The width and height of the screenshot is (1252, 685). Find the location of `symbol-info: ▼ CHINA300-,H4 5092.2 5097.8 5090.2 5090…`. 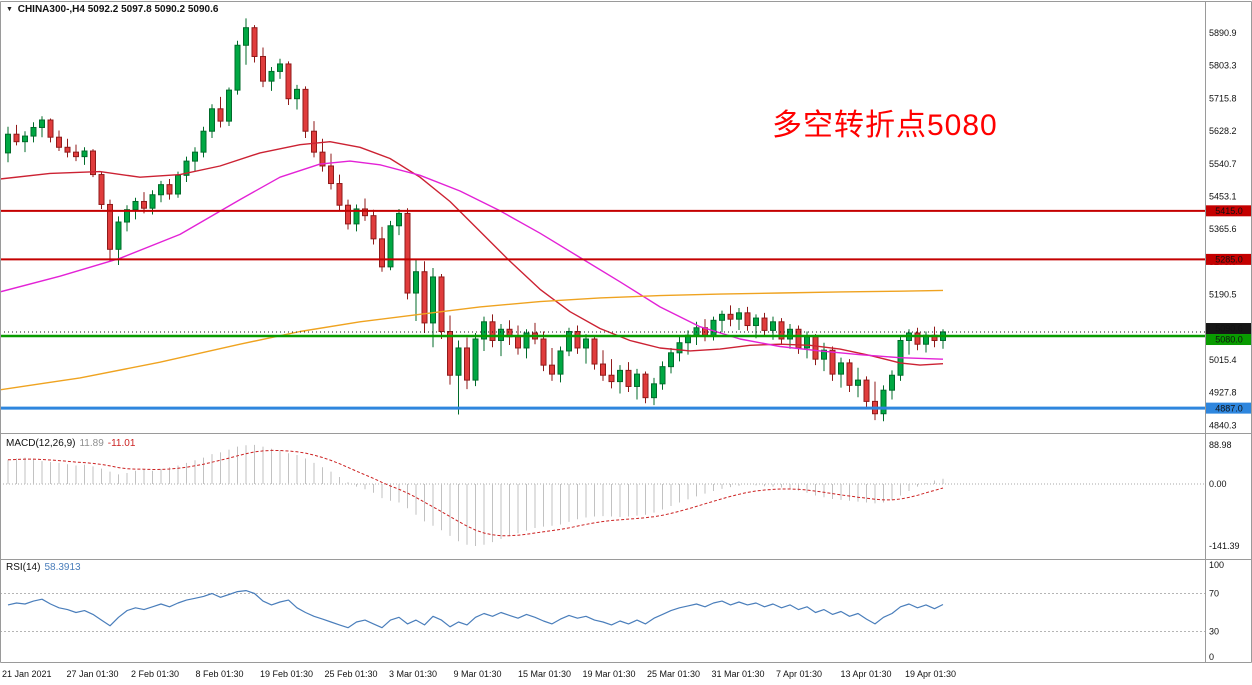

symbol-info: ▼ CHINA300-,H4 5092.2 5097.8 5090.2 5090… is located at coordinates (112, 9).